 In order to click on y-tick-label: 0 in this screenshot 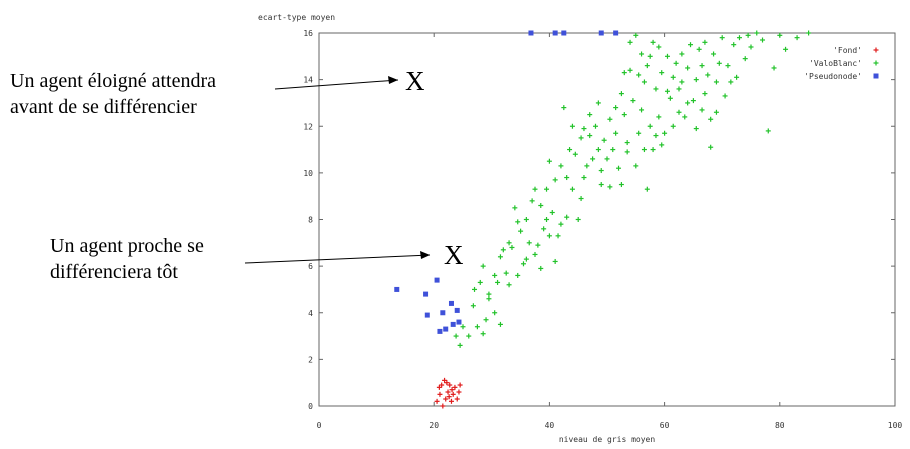, I will do `click(310, 406)`.